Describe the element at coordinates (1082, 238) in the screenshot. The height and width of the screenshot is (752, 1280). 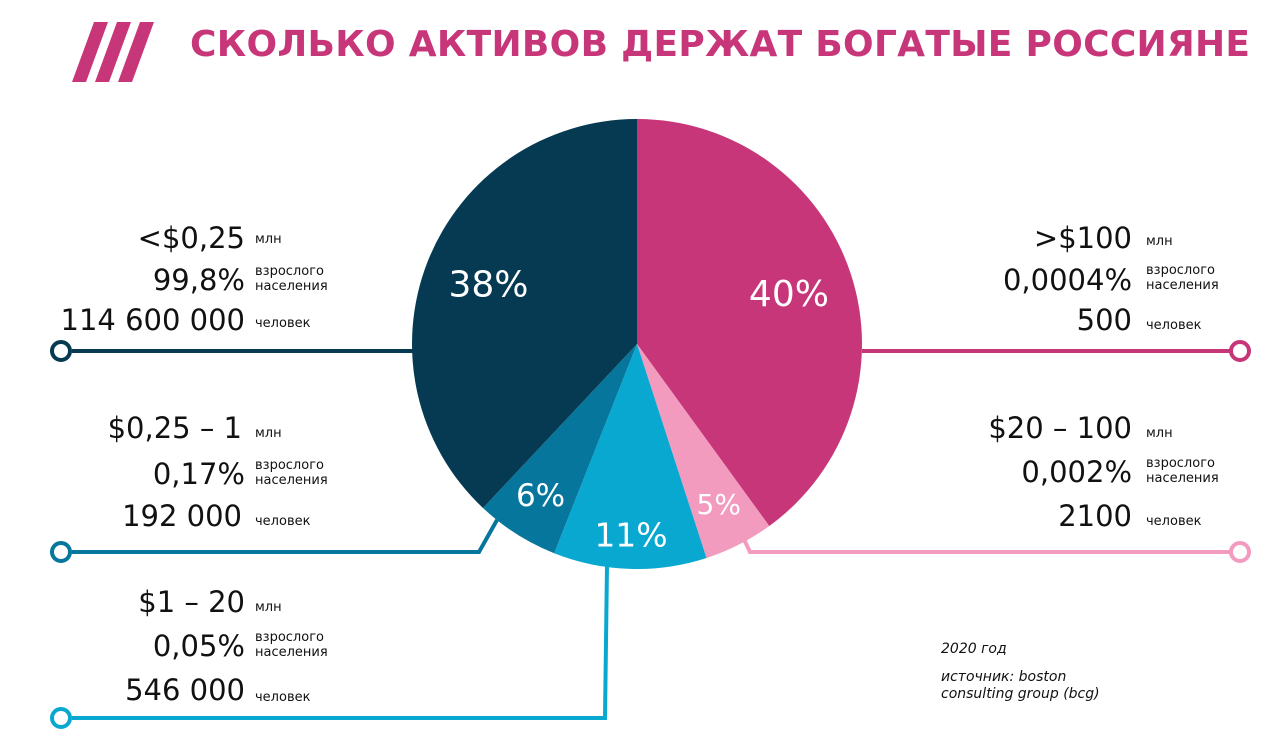
I see `range-label: >$100` at that location.